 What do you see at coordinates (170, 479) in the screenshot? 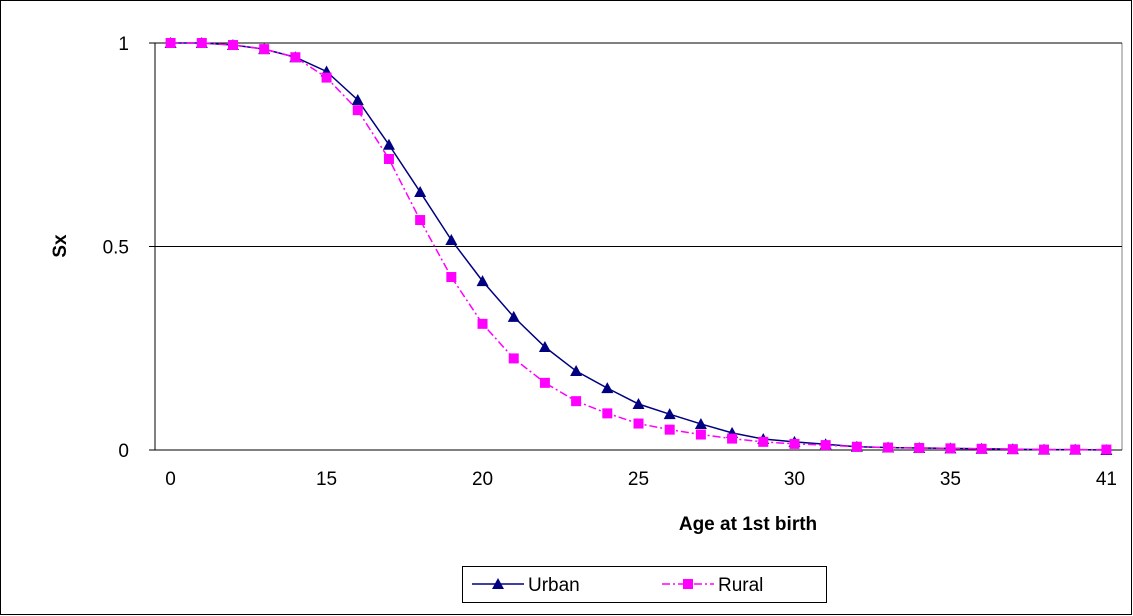
I see `x-tick-label: 0` at bounding box center [170, 479].